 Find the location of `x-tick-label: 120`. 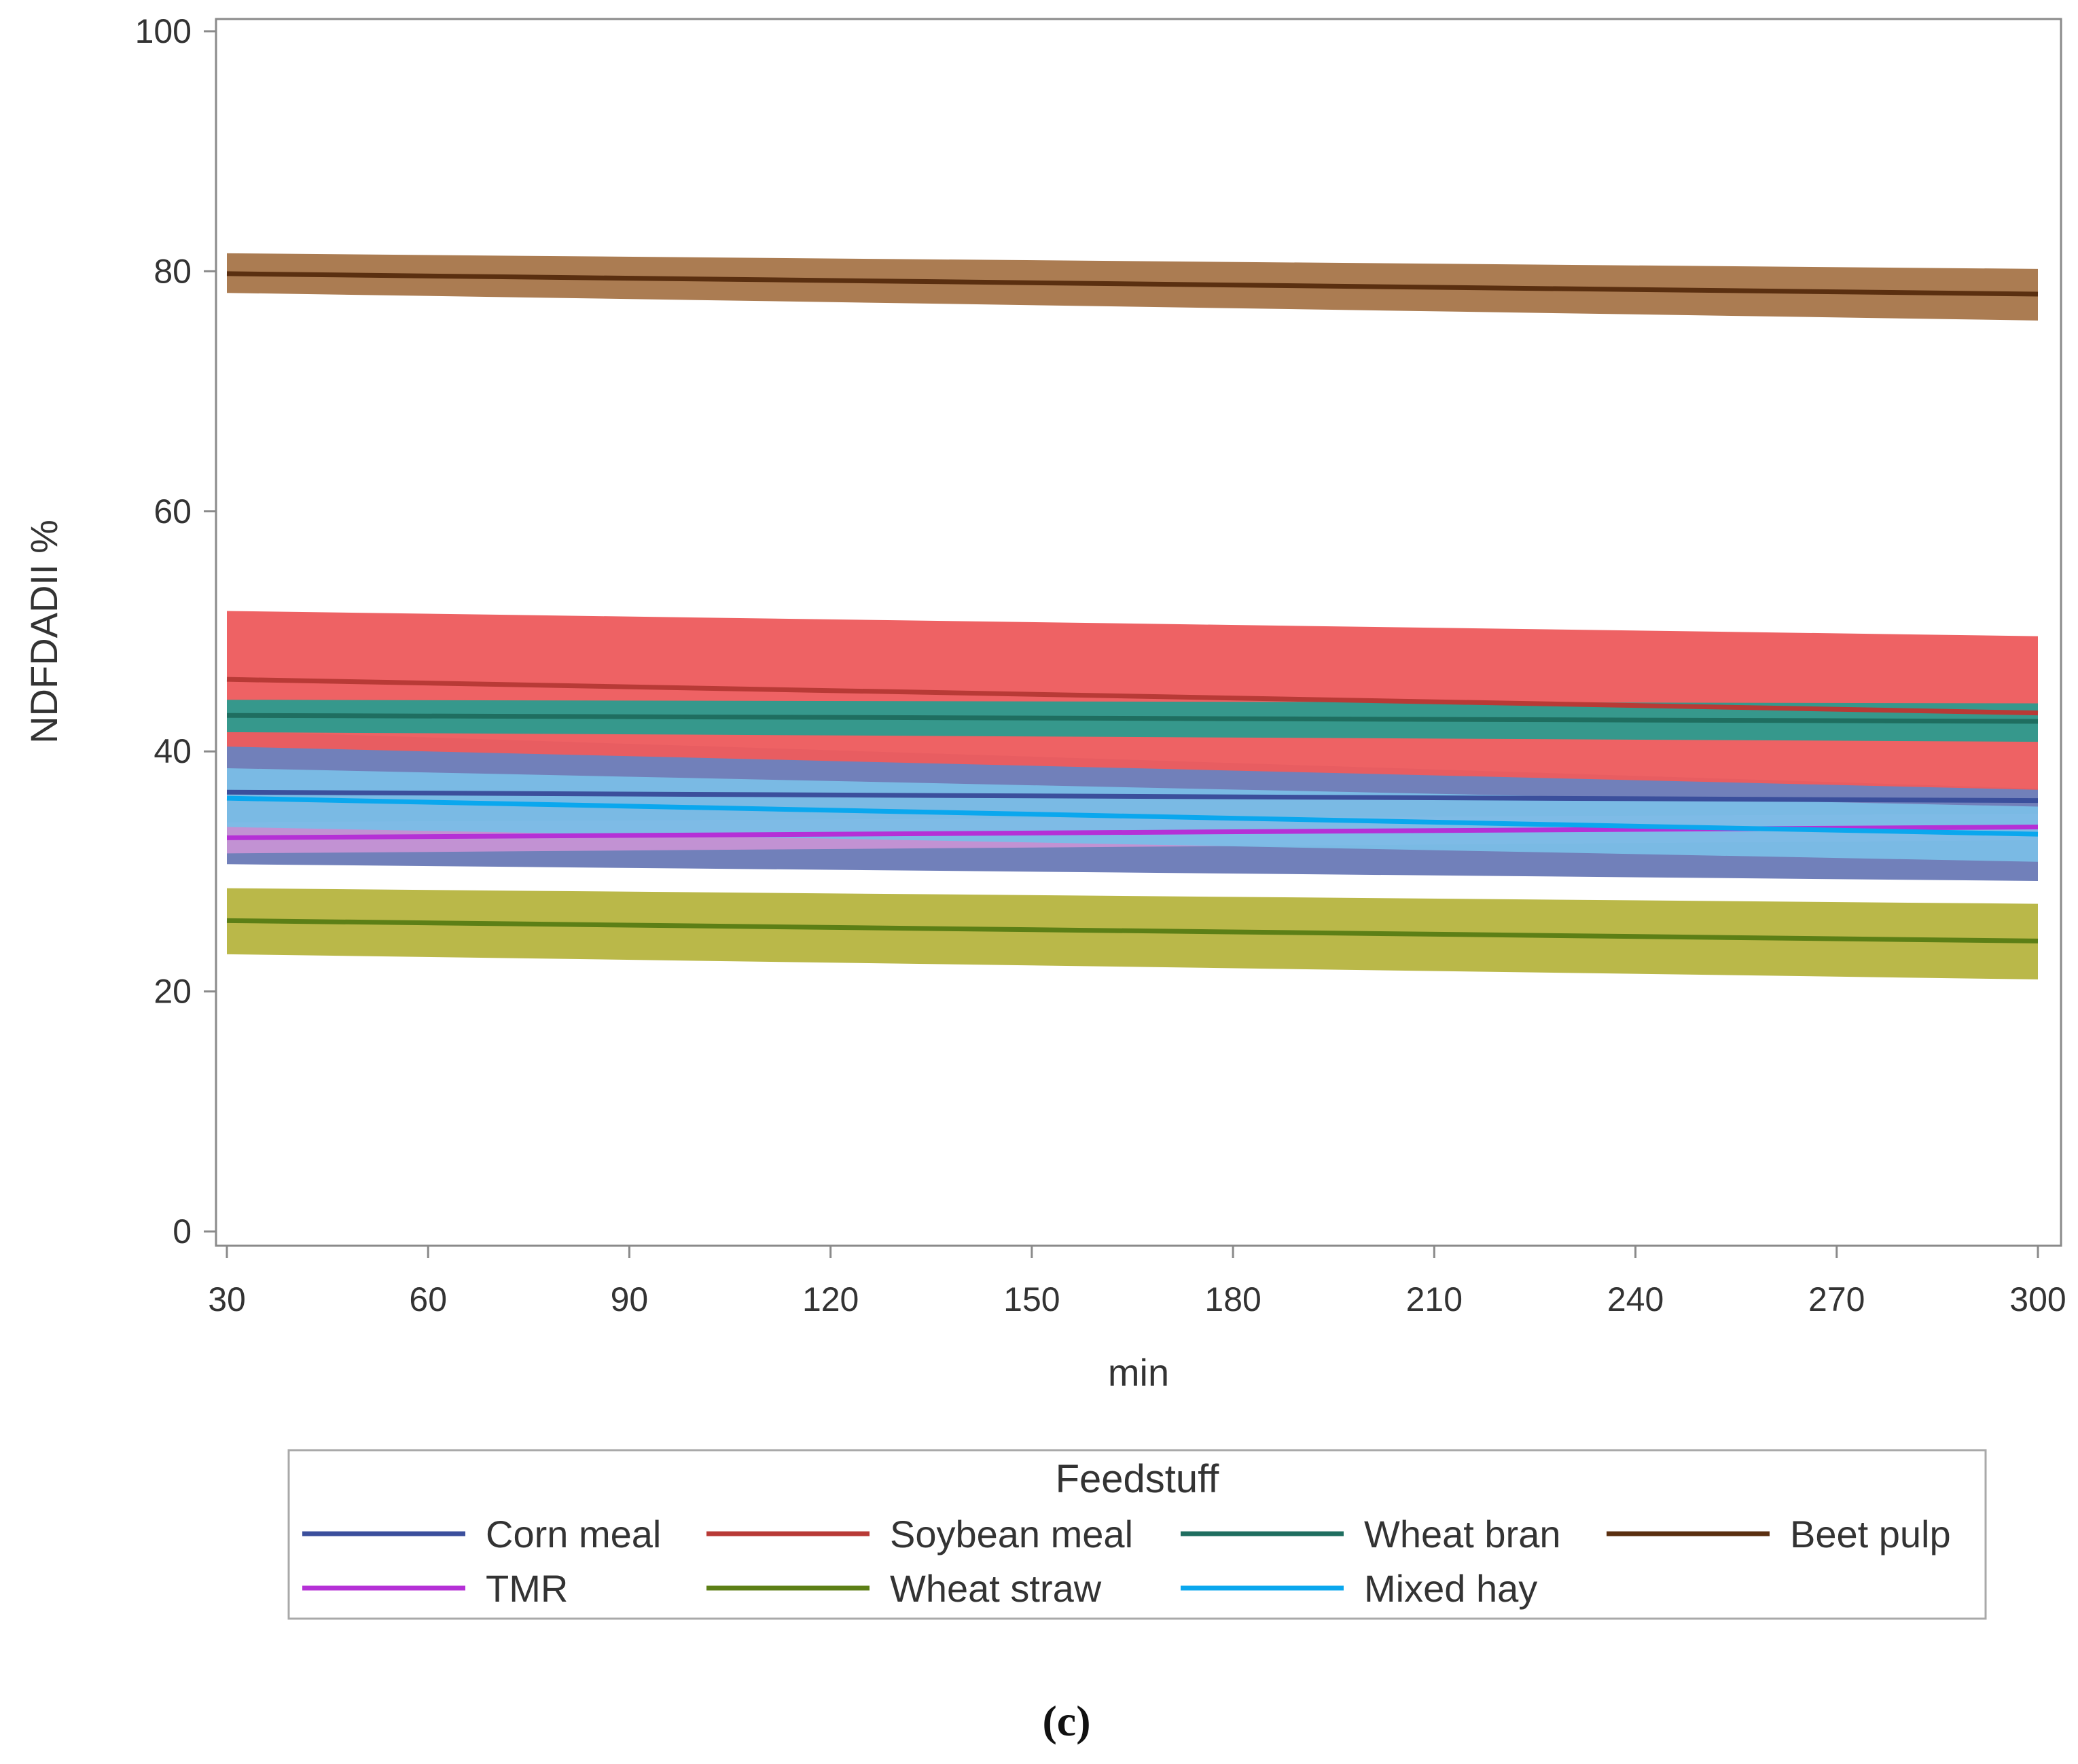

x-tick-label: 120 is located at coordinates (830, 1299).